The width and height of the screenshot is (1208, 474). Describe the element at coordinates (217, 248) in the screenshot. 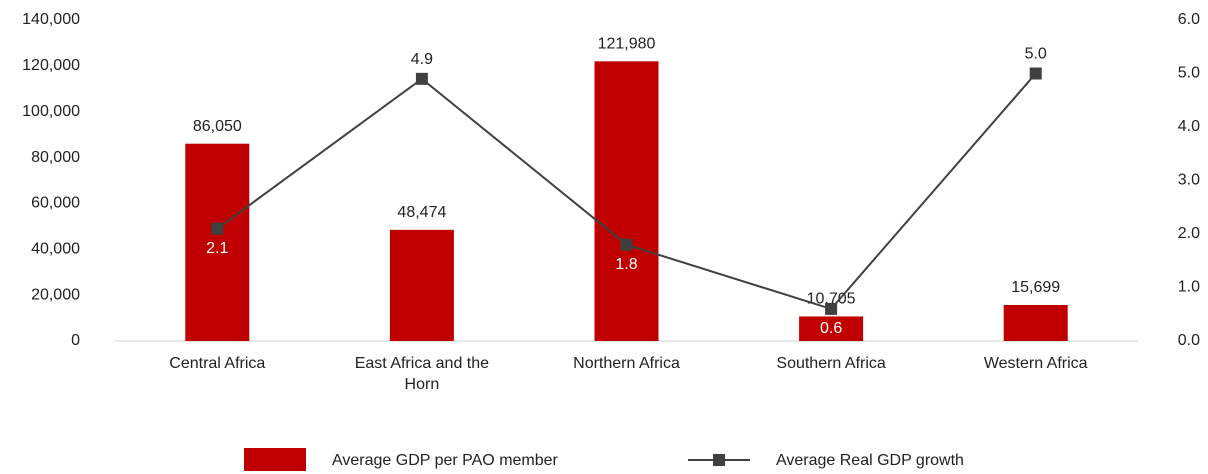

I see `data-label: 2.1` at that location.